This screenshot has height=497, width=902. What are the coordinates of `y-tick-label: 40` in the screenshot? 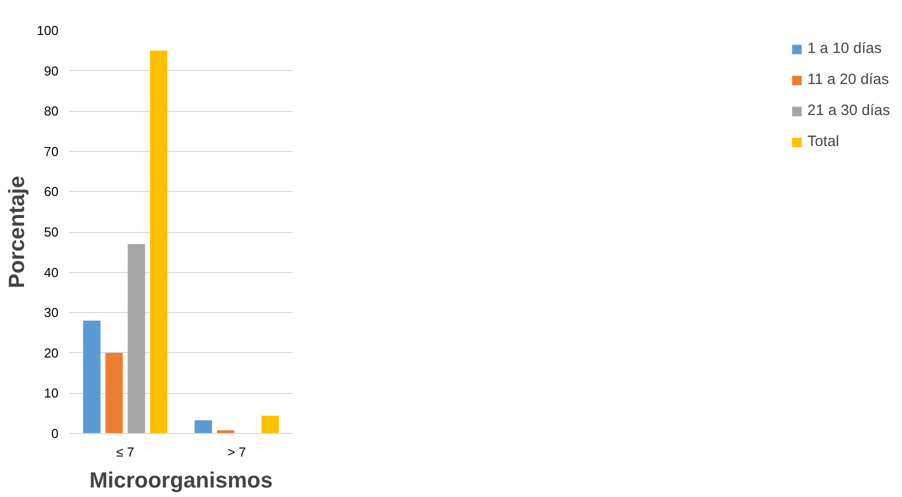 It's located at (51, 272).